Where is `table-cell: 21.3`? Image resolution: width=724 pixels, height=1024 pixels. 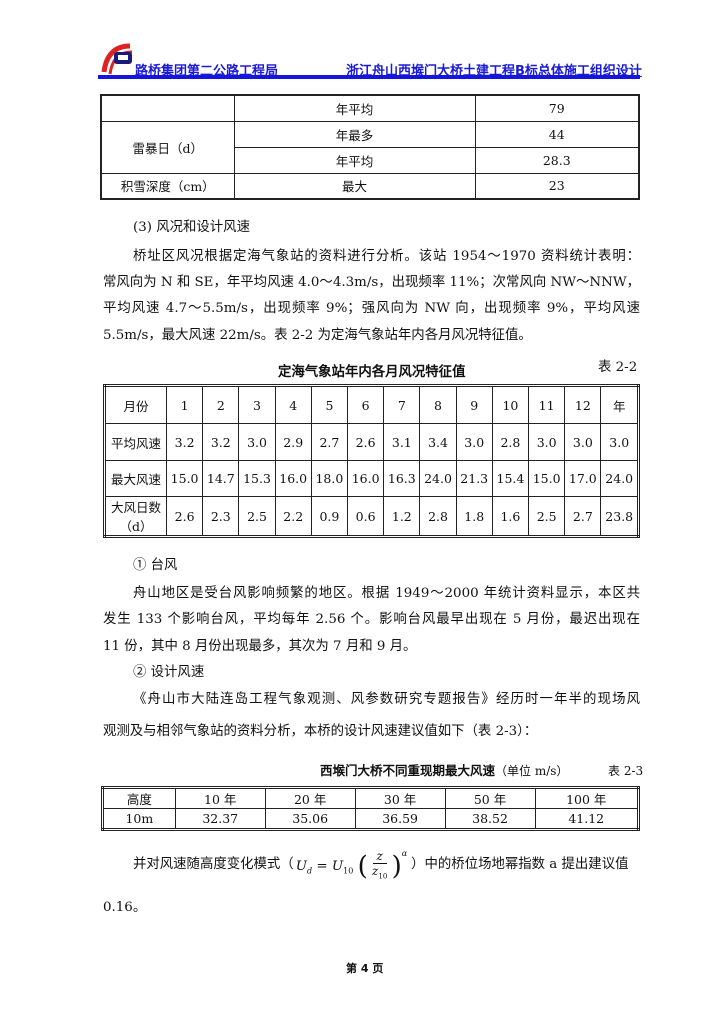
table-cell: 21.3 is located at coordinates (474, 478).